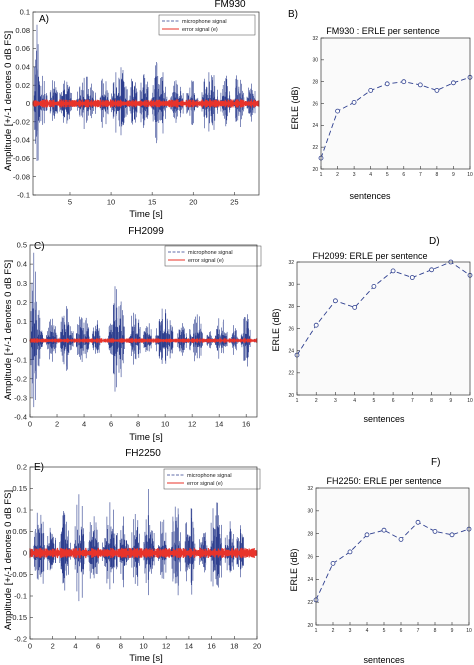 This screenshot has height=665, width=474. Describe the element at coordinates (19, 488) in the screenshot. I see `y-tick-label: 0.15` at that location.